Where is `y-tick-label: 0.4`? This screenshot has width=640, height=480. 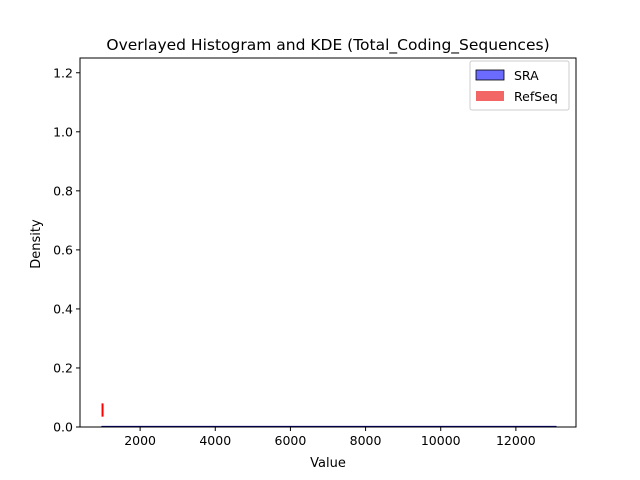
y-tick-label: 0.4 is located at coordinates (63, 308).